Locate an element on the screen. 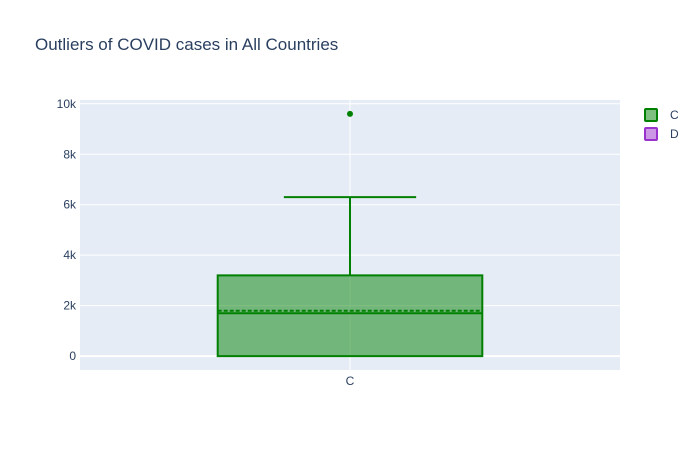 This screenshot has width=700, height=450. legend-label: C is located at coordinates (674, 115).